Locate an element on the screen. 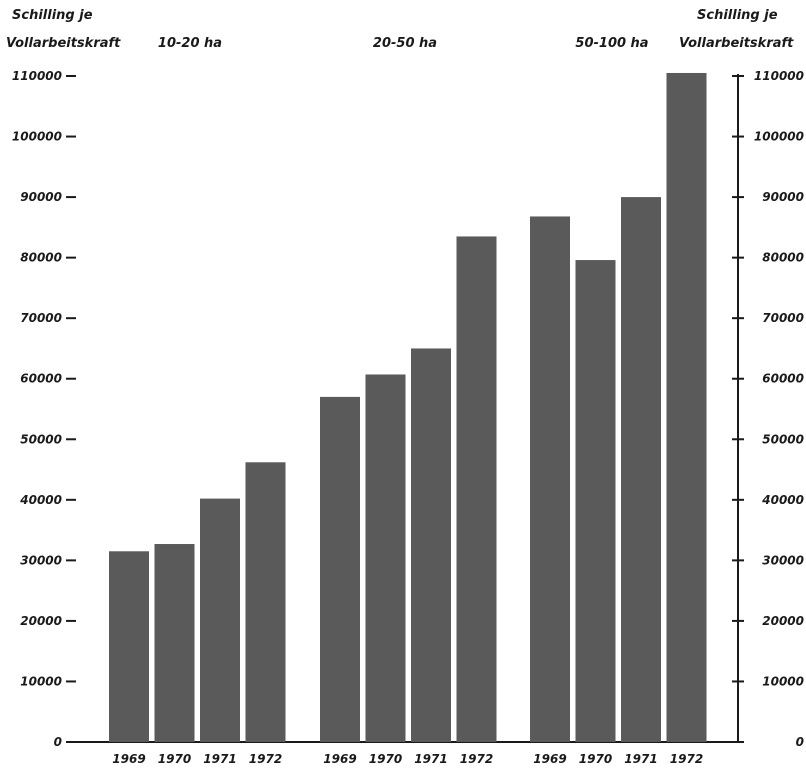  left-axis-label-line-1: Schilling je is located at coordinates (52, 15).